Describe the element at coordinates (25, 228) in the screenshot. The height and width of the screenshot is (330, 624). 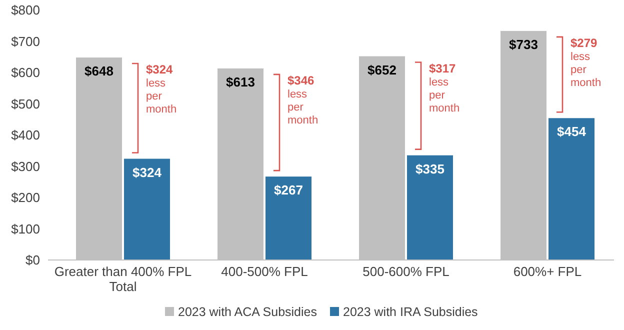
I see `y-tick-label: $100` at that location.